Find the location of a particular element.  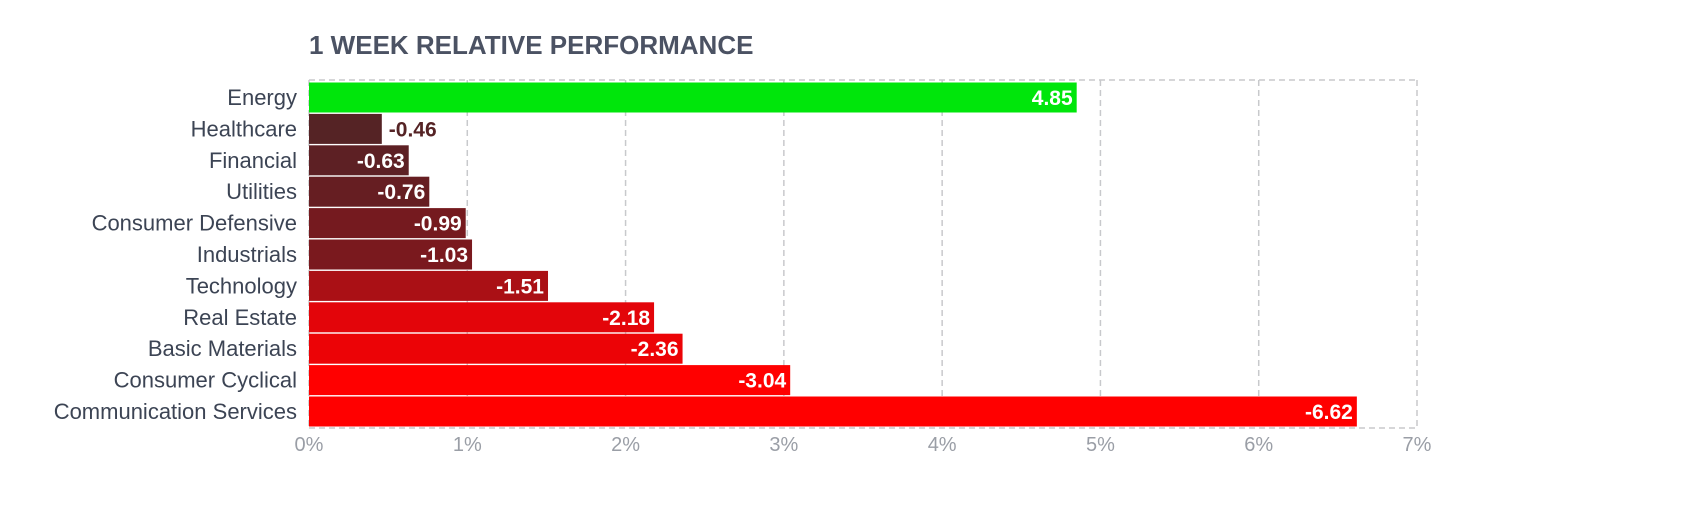

value-label: -2.18 is located at coordinates (626, 318).